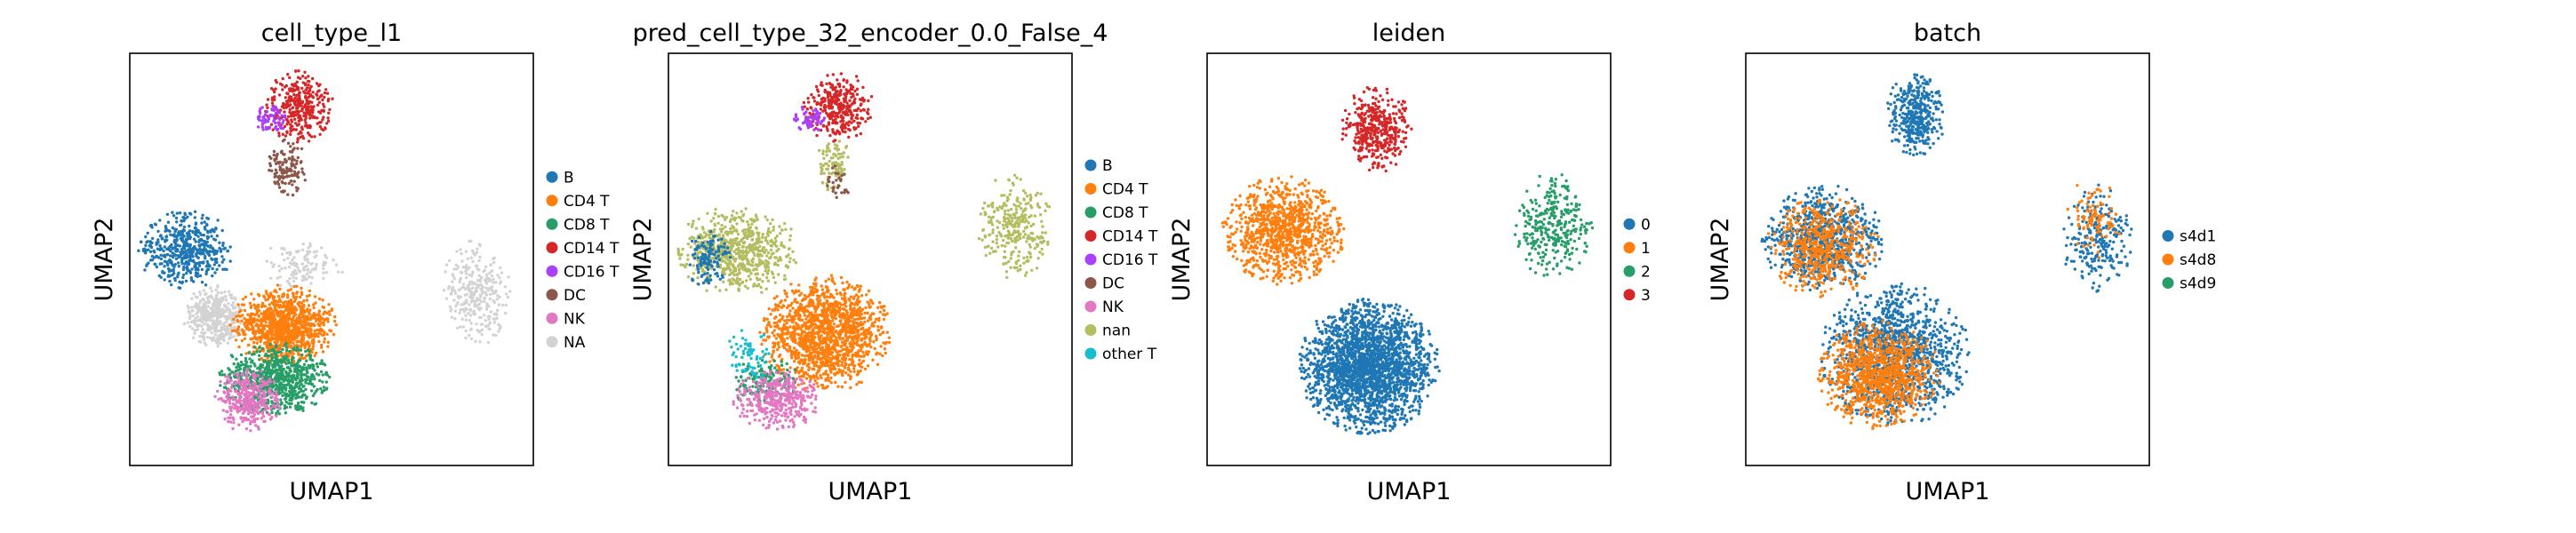  Describe the element at coordinates (578, 225) in the screenshot. I see `legend-item: CD8 T` at that location.